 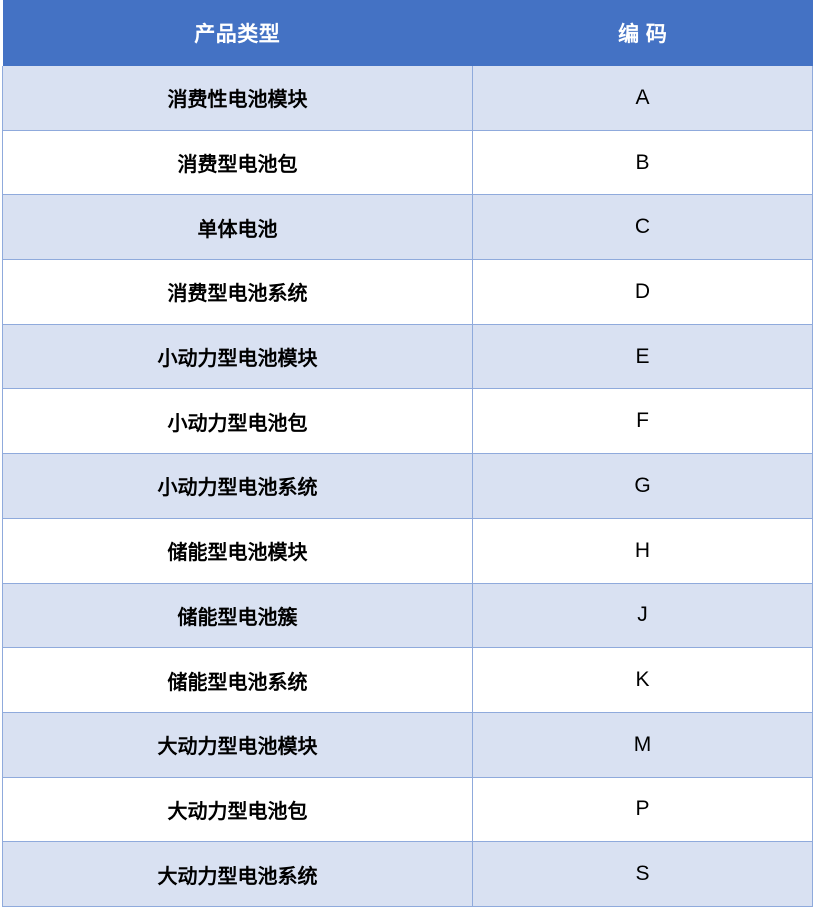 What do you see at coordinates (237, 744) in the screenshot?
I see `cell-product-type: 大动力型电池模块` at bounding box center [237, 744].